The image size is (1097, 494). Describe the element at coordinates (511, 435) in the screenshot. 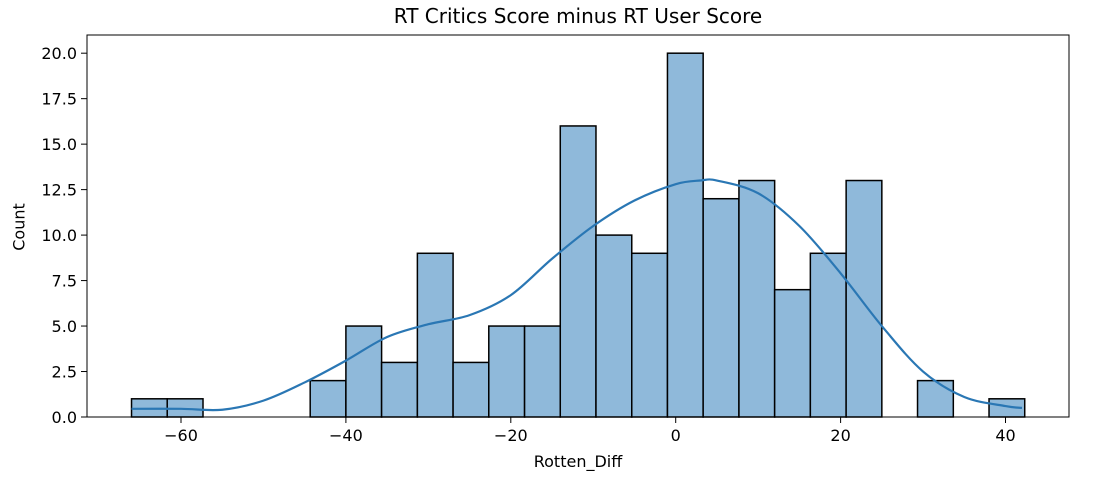

I see `x-tick-label: −20` at that location.